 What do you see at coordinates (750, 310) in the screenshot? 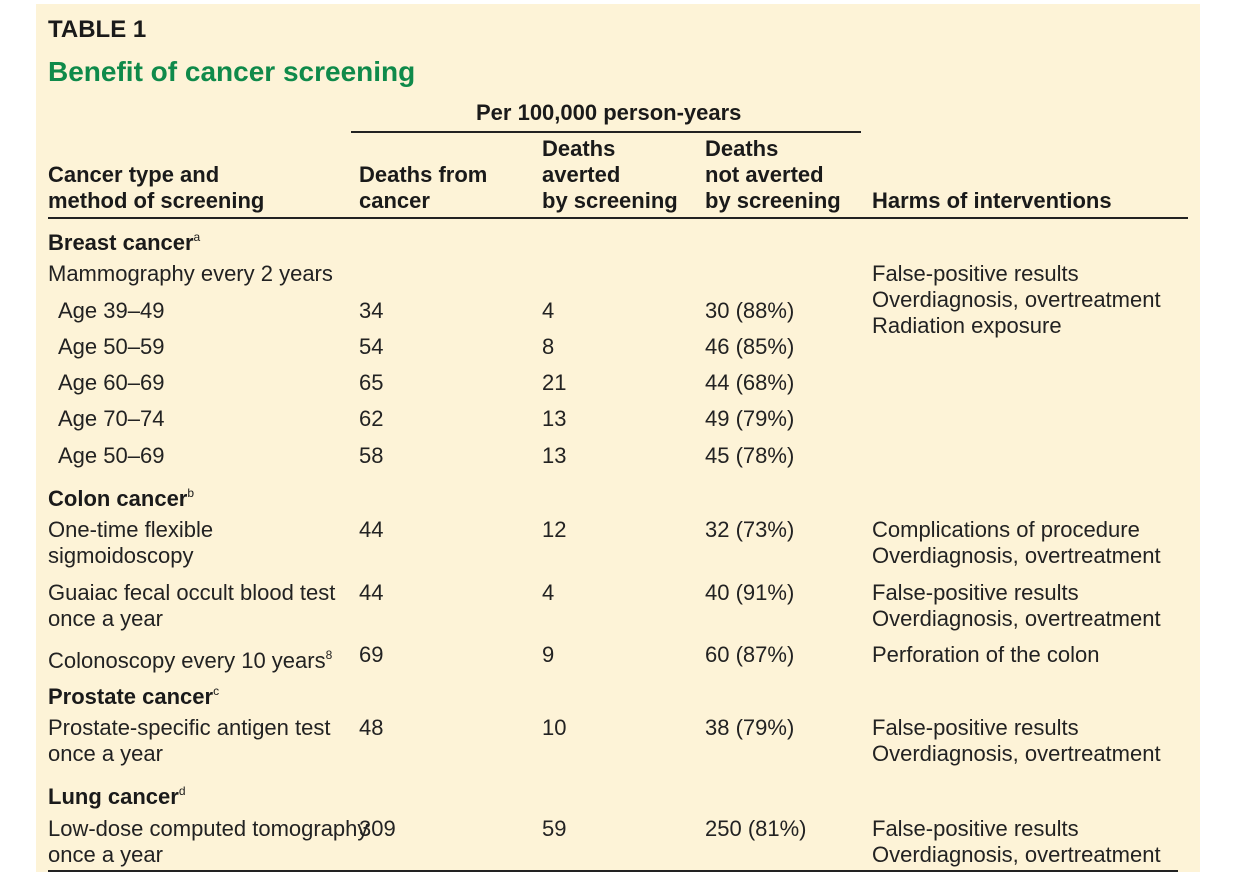
I see `table-cell-not-averted: 30 (88%)` at bounding box center [750, 310].